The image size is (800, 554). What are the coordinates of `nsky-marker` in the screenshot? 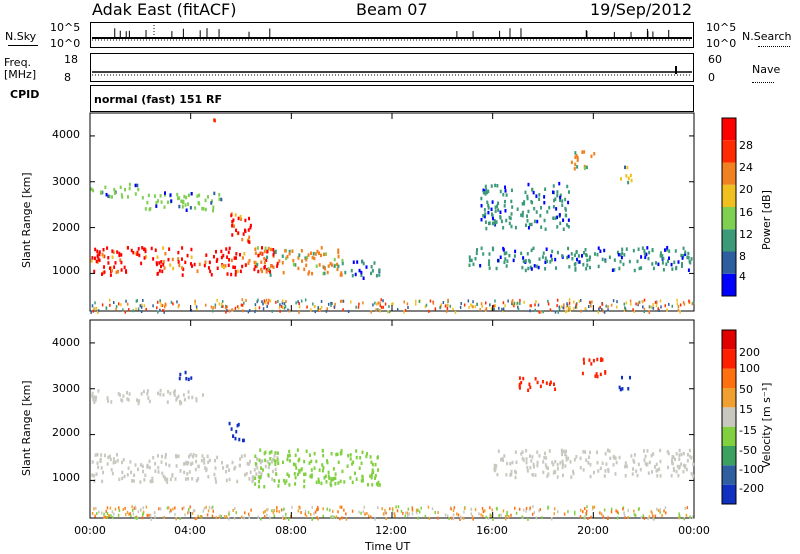 It's located at (23, 45).